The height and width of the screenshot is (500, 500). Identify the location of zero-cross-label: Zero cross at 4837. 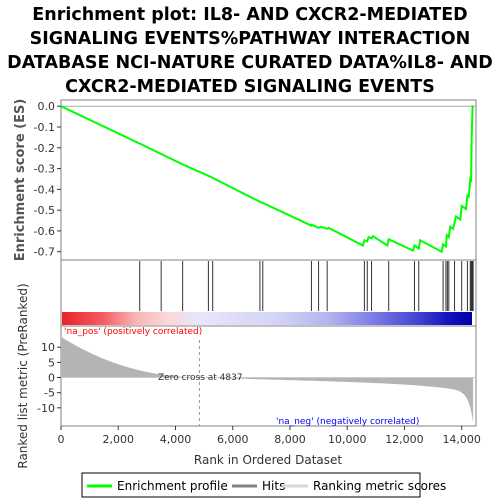
(200, 378).